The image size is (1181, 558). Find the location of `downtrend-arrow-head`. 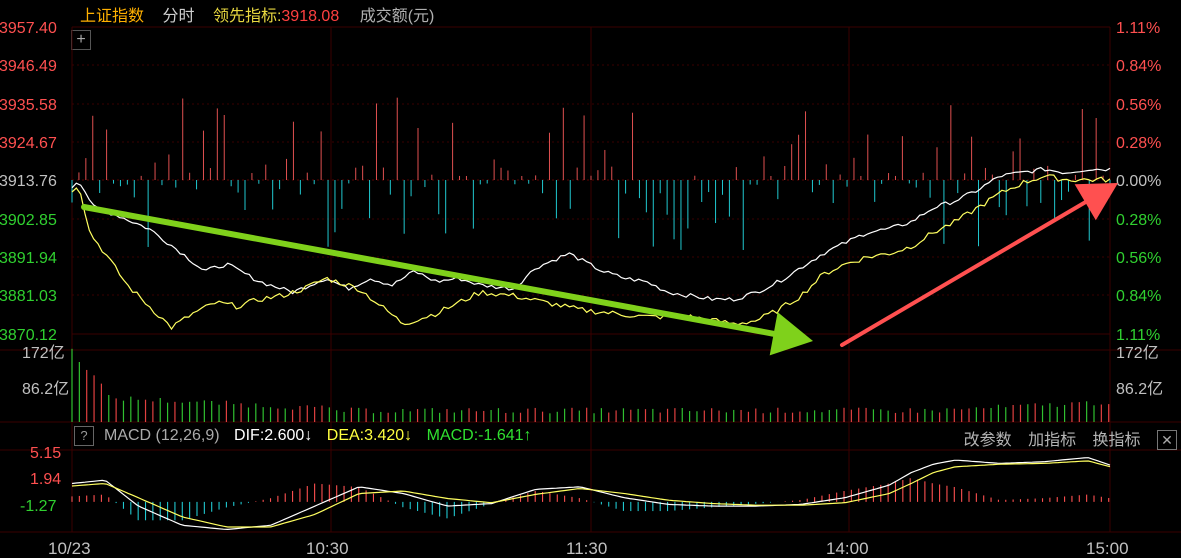

downtrend-arrow-head is located at coordinates (791, 334).